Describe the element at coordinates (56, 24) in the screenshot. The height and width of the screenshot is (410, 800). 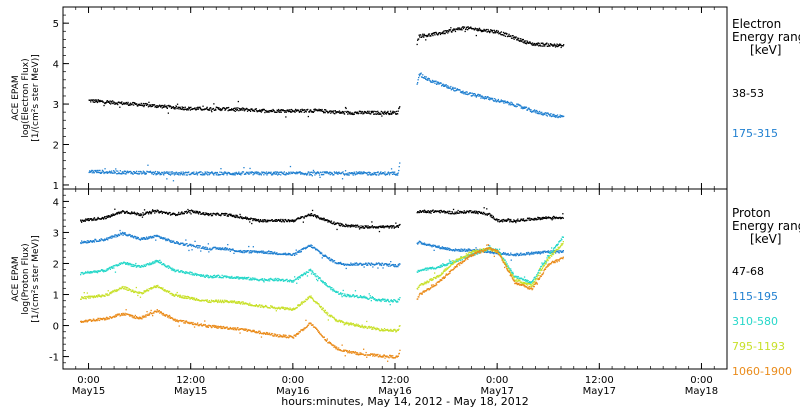
I see `y-tick-label: 5` at that location.